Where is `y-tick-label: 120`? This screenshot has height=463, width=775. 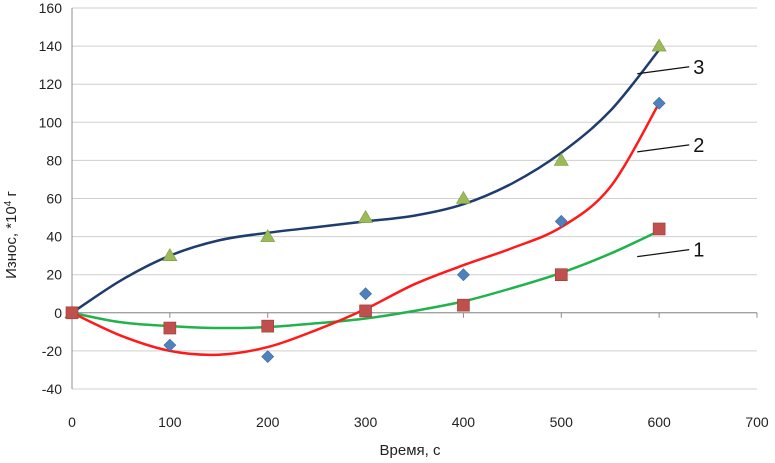 y-tick-label: 120 is located at coordinates (51, 84).